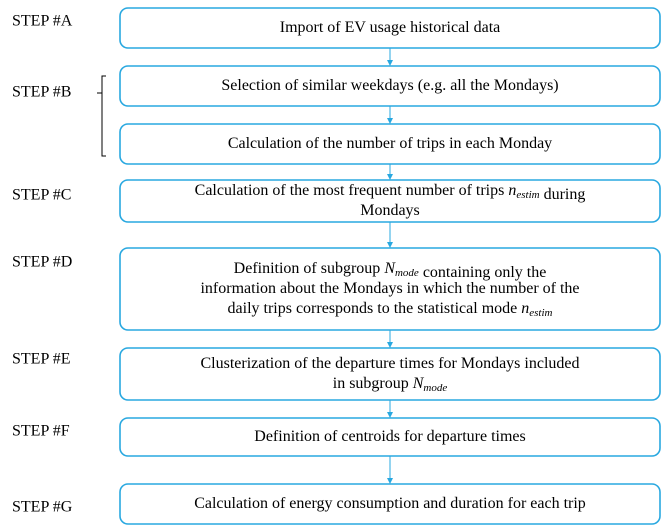 The width and height of the screenshot is (670, 526). What do you see at coordinates (483, 272) in the screenshot?
I see `text-run: containing only the` at bounding box center [483, 272].